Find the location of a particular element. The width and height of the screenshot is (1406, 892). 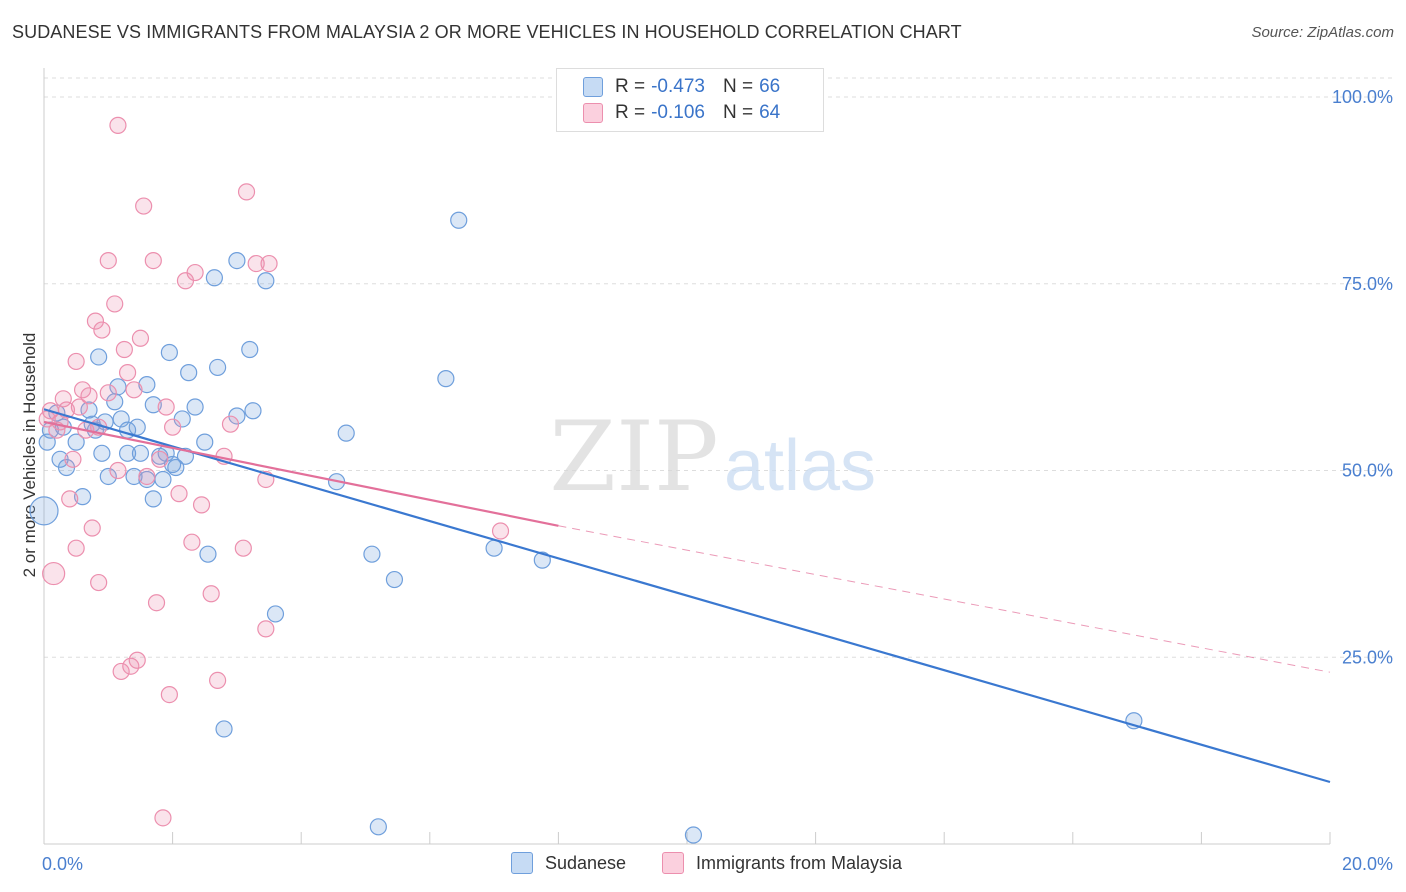

legend-label-malaysia: Immigrants from Malaysia is located at coordinates (799, 862).